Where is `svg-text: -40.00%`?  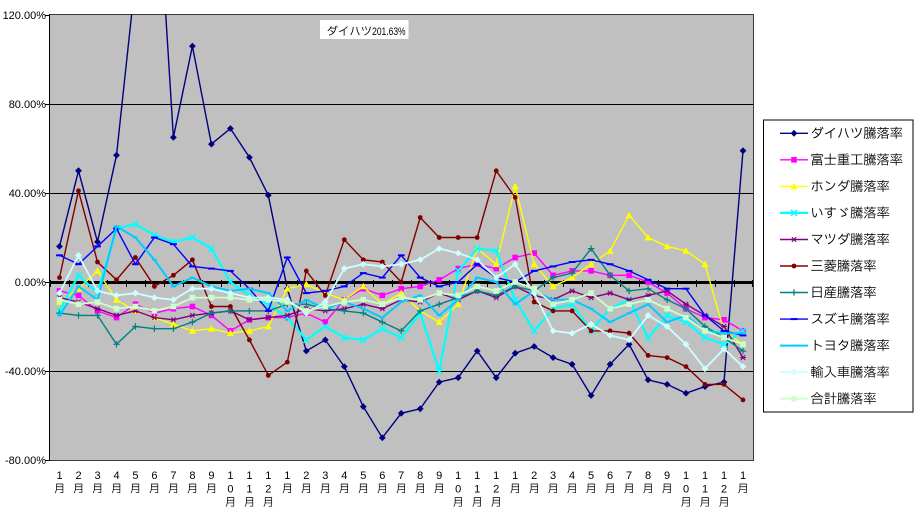
svg-text: -40.00% is located at coordinates (25, 372).